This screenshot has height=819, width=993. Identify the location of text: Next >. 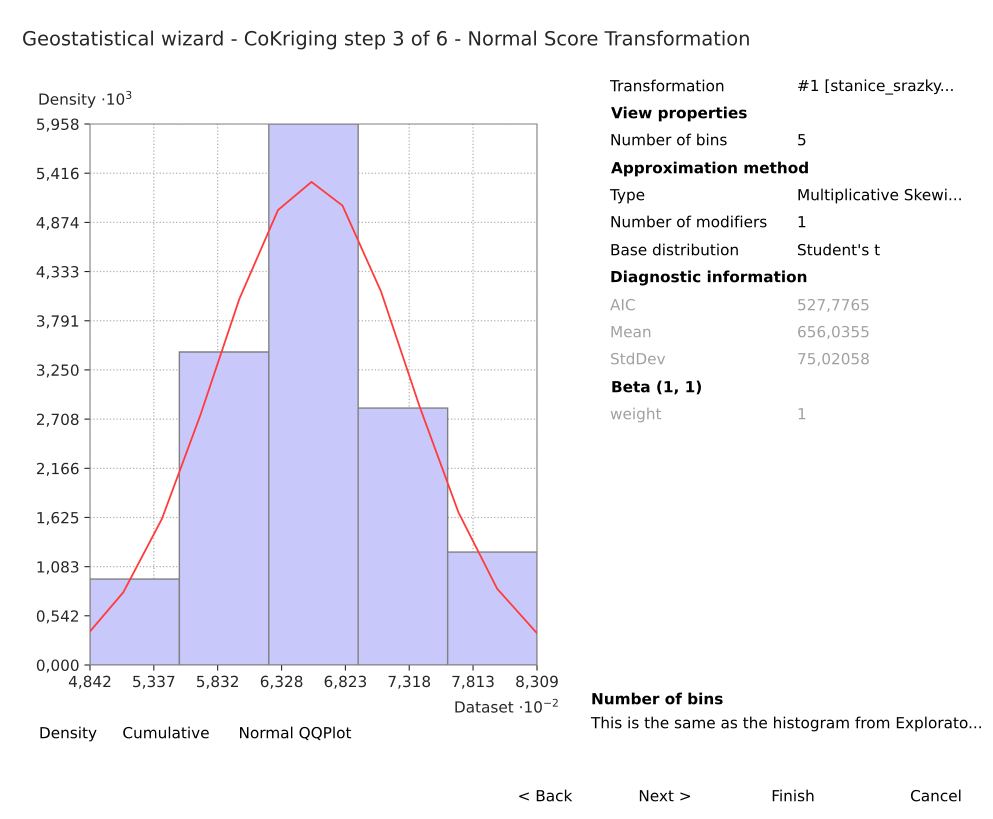
(665, 796).